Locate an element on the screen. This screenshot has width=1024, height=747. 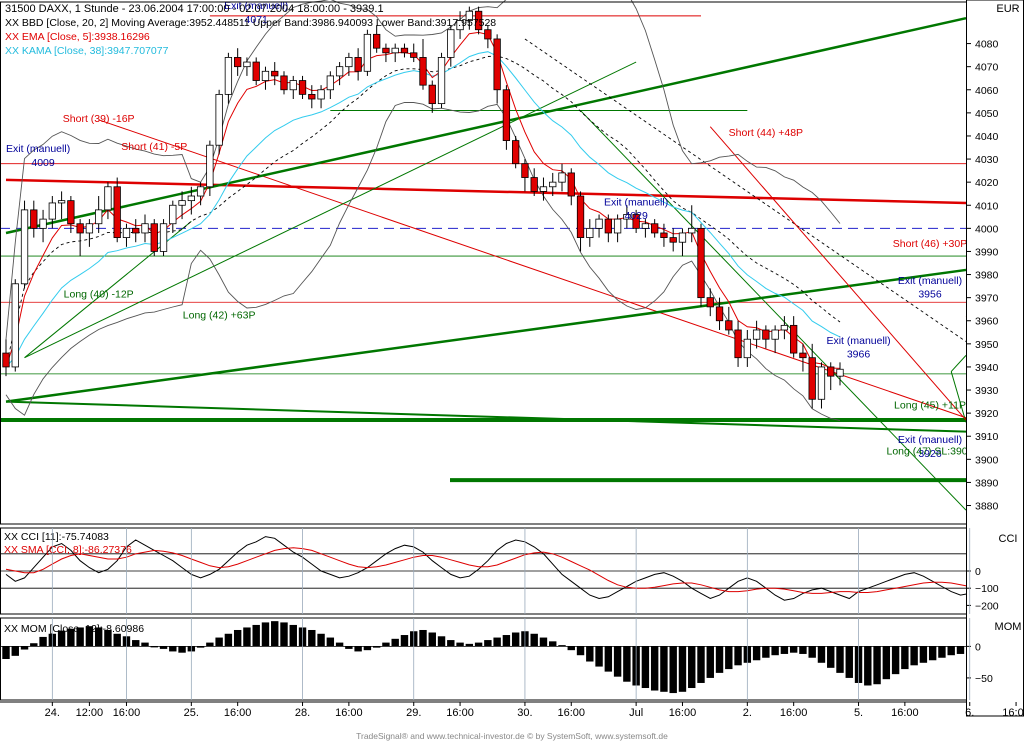
trend-line is located at coordinates (958, 363).